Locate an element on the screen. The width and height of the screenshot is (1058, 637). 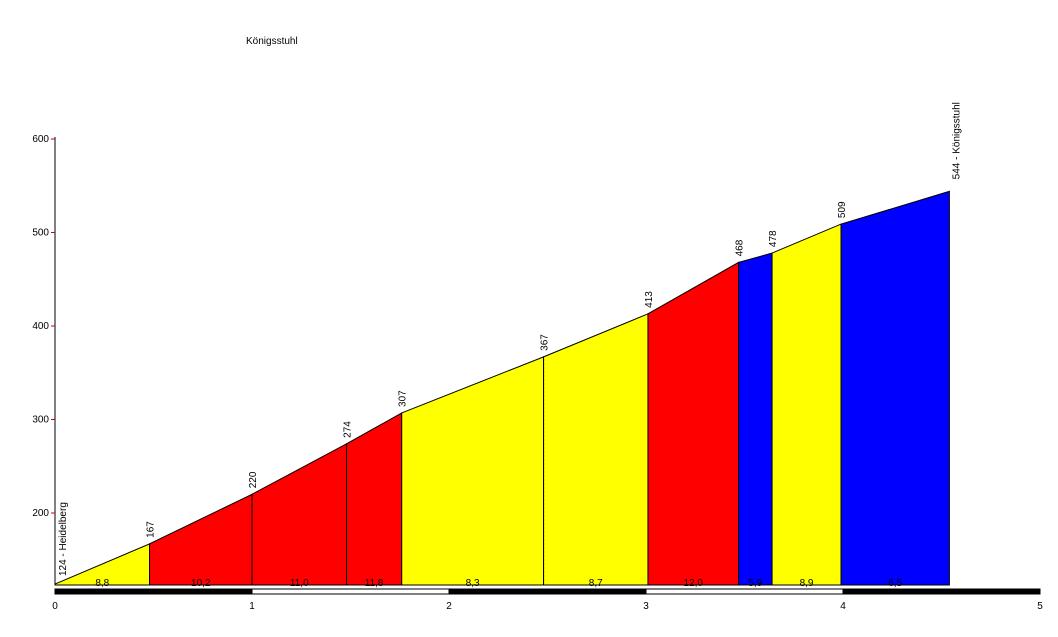
x-tick-label: 1 is located at coordinates (252, 606).